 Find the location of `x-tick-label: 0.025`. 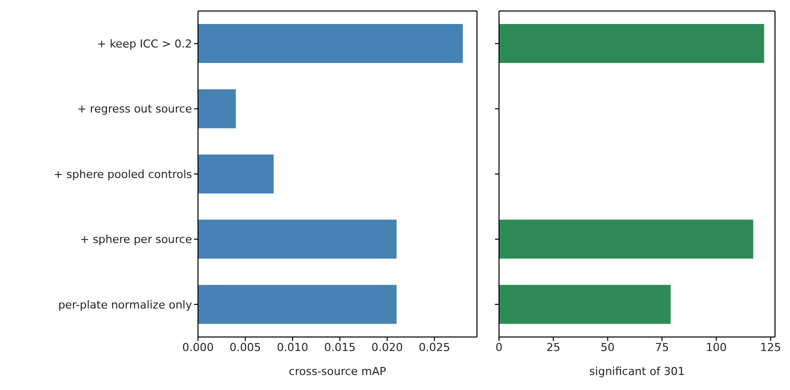

x-tick-label: 0.025 is located at coordinates (434, 347).